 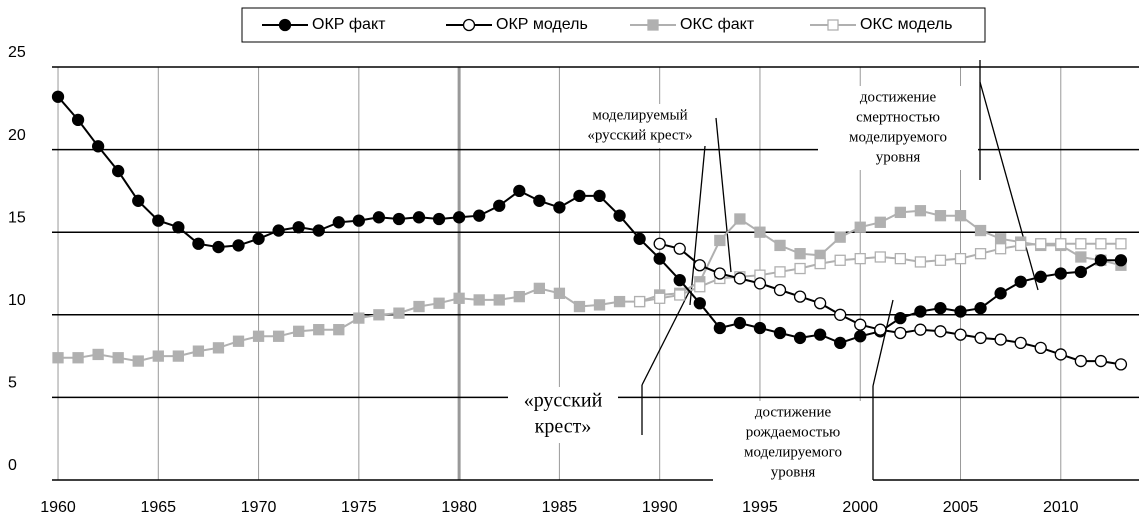 What do you see at coordinates (660, 507) in the screenshot?
I see `x-tick-label: 1990` at bounding box center [660, 507].